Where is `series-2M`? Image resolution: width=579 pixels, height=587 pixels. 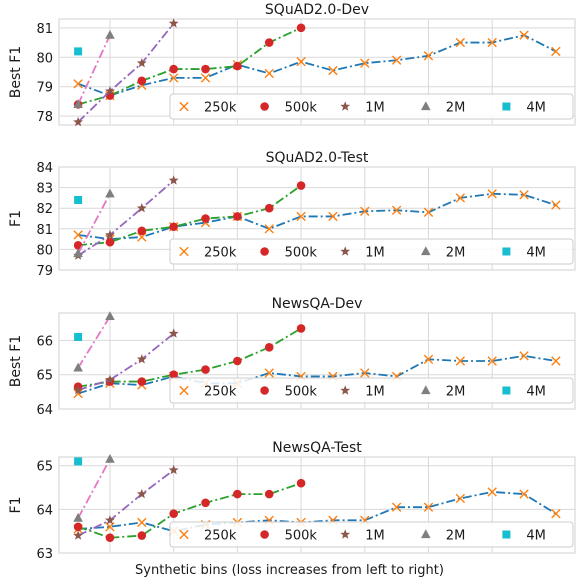
series-2M is located at coordinates (94, 68).